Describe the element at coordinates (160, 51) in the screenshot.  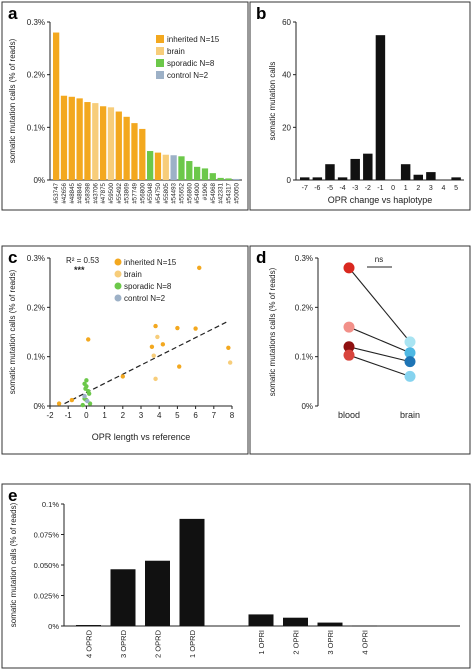
I see `a-legend-swatch` at that location.